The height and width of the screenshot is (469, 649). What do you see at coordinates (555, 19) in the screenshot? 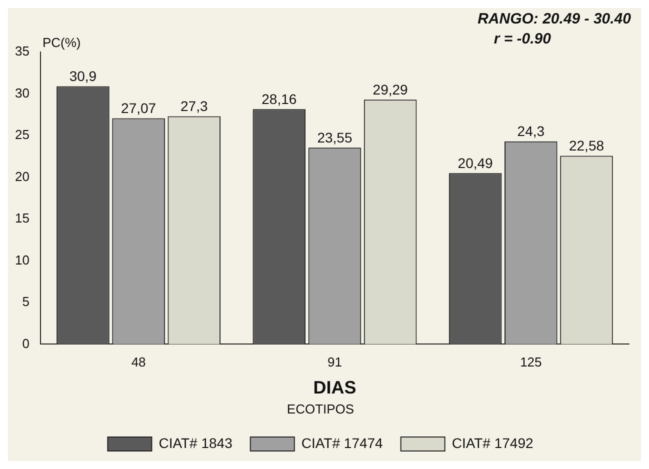
I see `text: RANGO: 20.49 - 30.40` at bounding box center [555, 19].